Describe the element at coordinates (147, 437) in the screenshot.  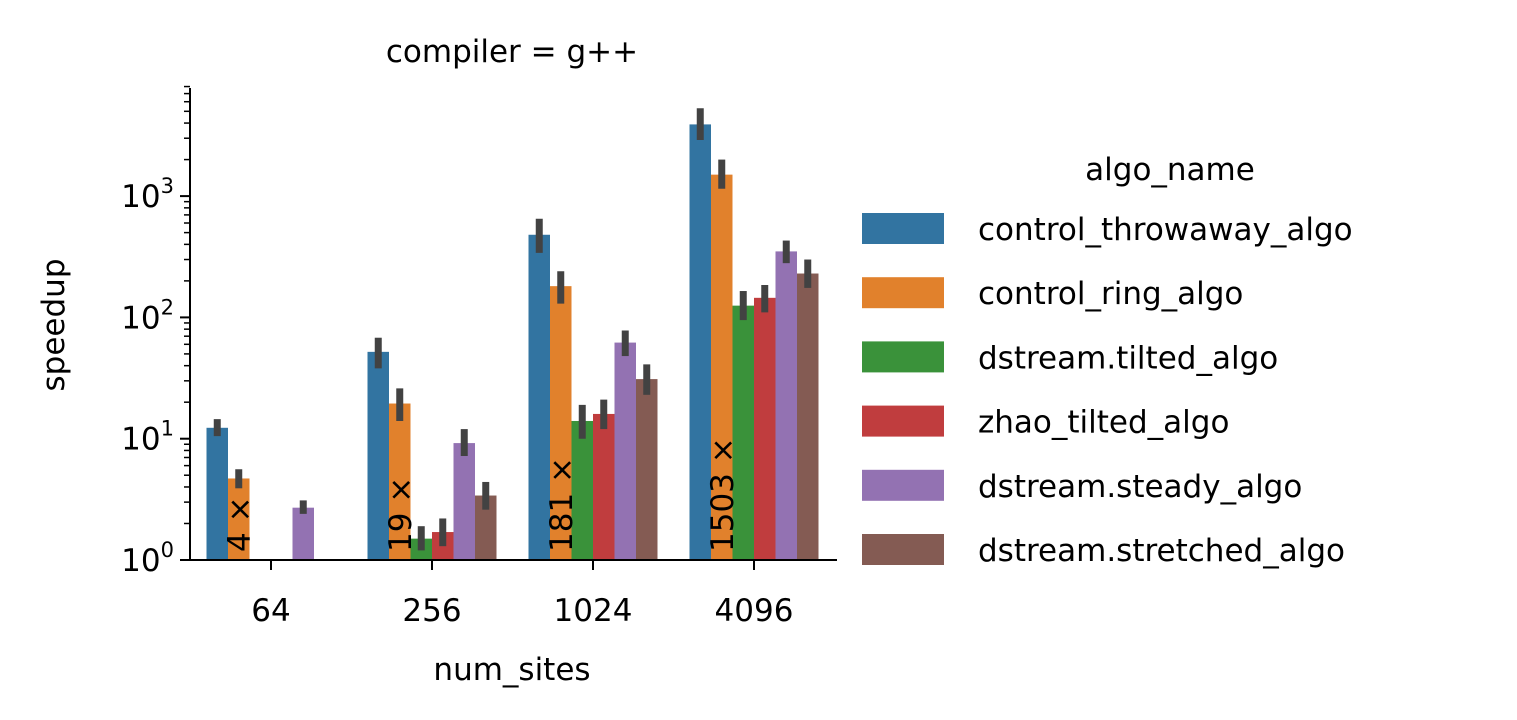
I see `y-tick-label: 10¹` at that location.